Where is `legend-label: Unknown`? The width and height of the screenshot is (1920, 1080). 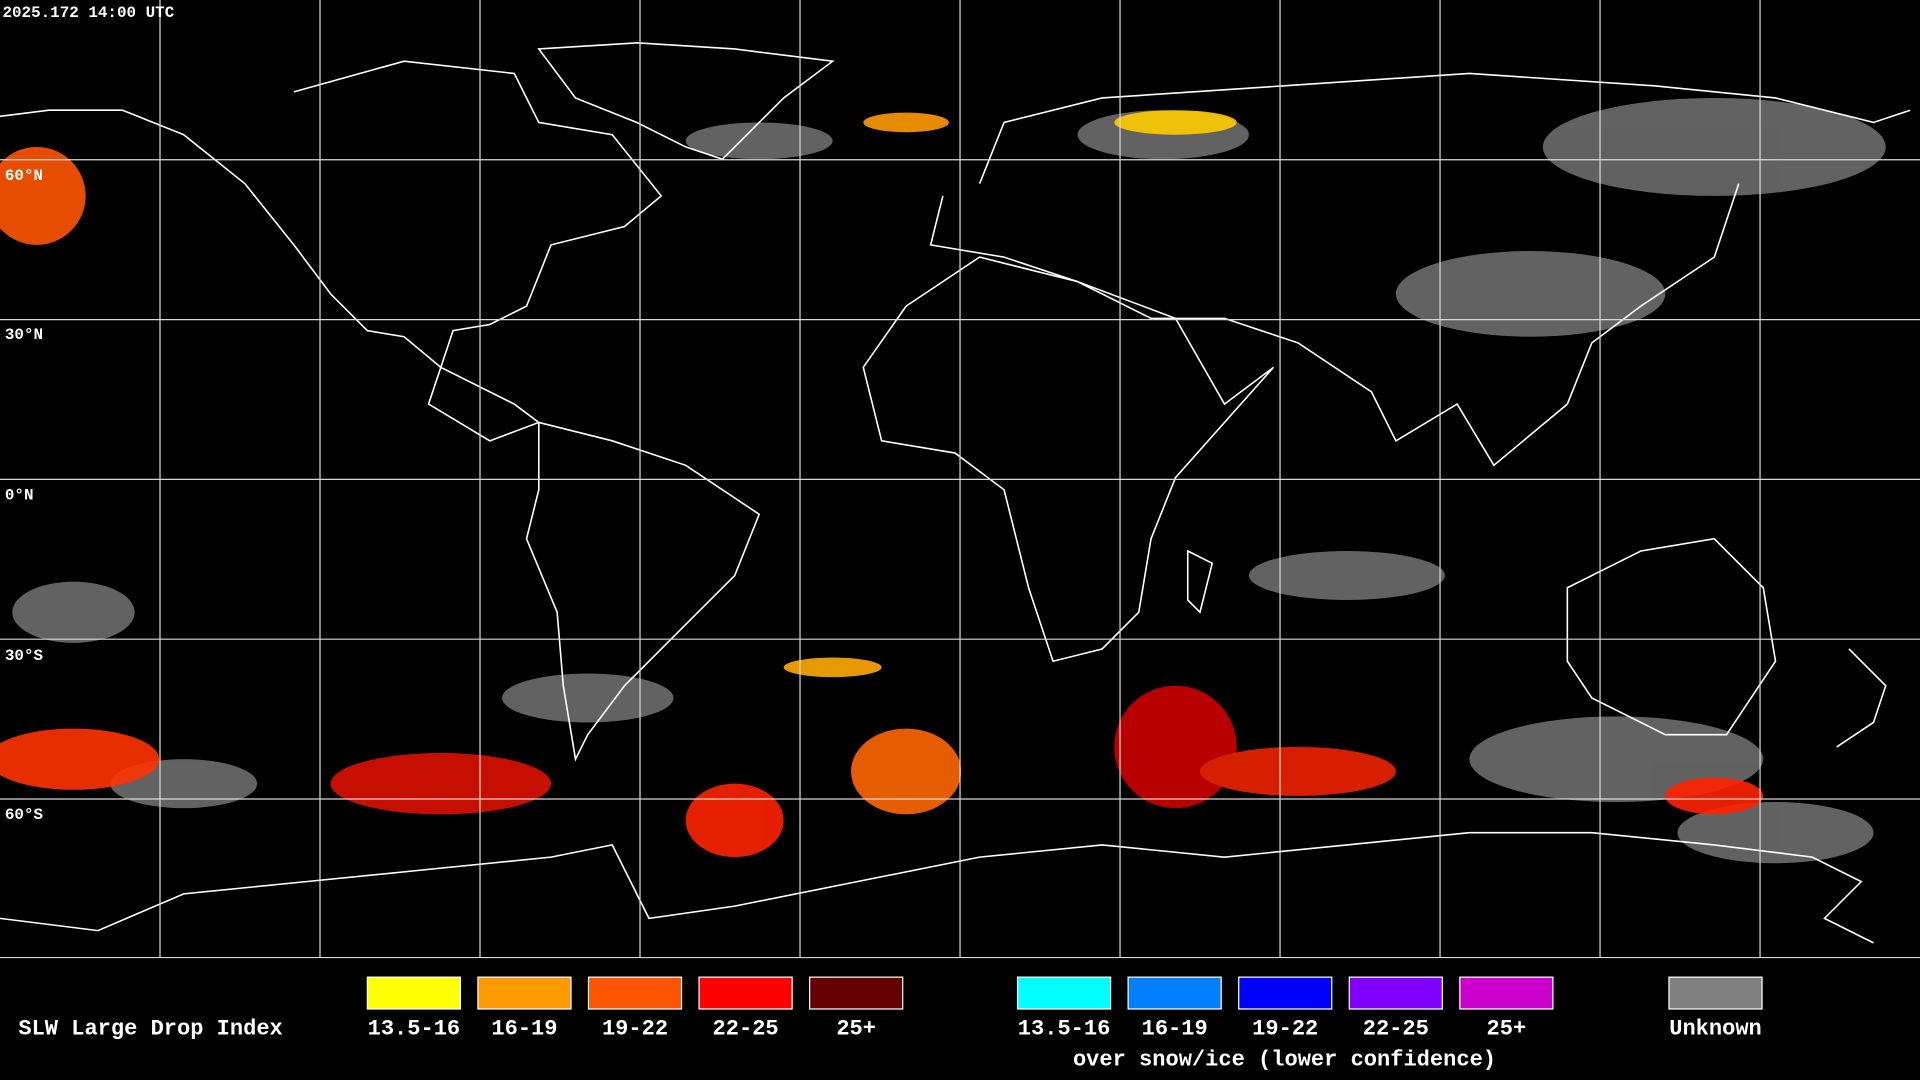
legend-label: Unknown is located at coordinates (1715, 1029).